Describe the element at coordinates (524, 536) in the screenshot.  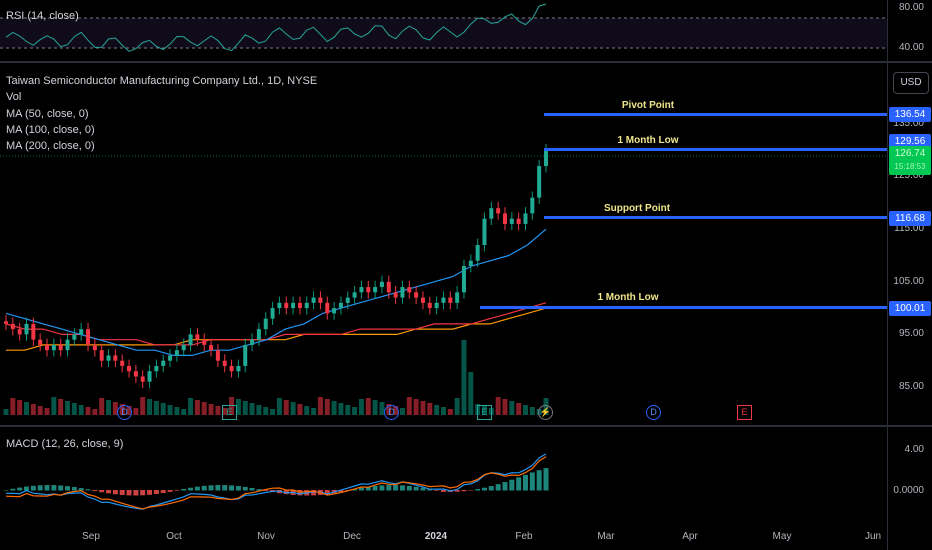
I see `time-label-feb: Feb` at that location.